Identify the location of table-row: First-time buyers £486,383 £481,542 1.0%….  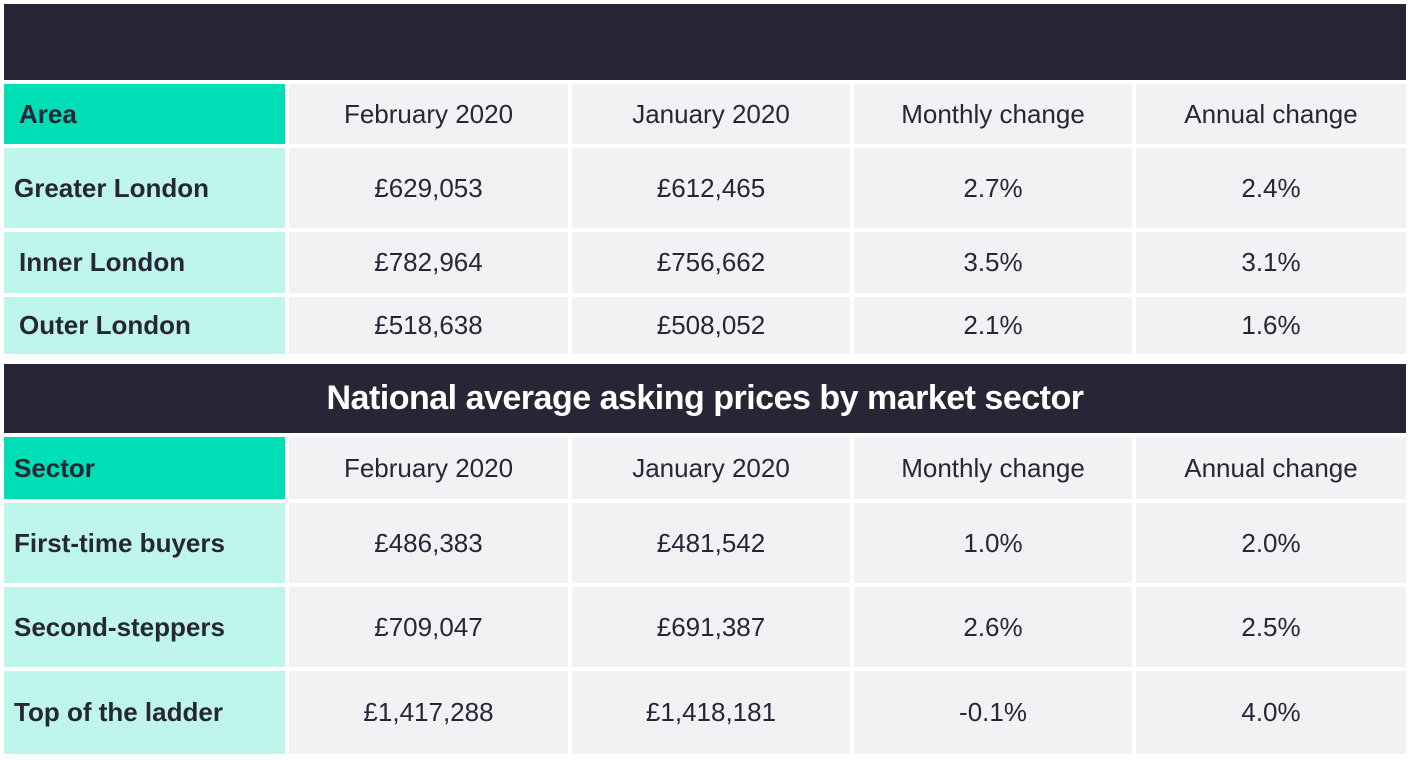
(705, 543).